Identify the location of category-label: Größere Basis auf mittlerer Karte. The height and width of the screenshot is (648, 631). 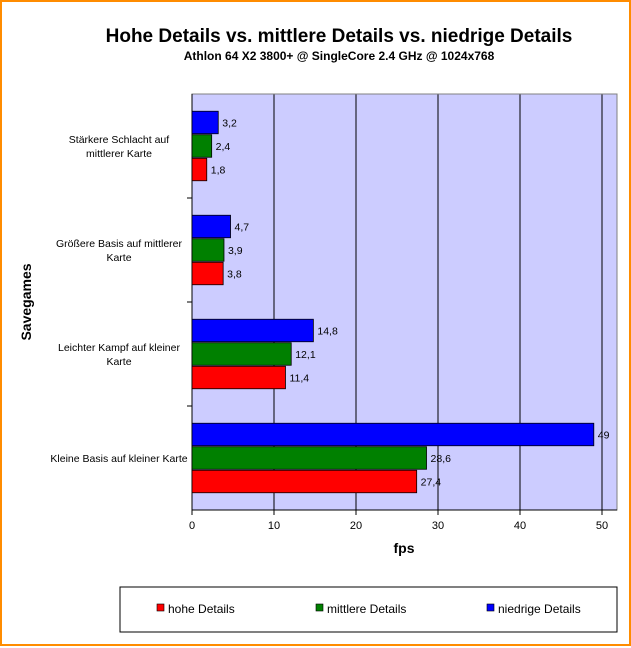
(119, 251).